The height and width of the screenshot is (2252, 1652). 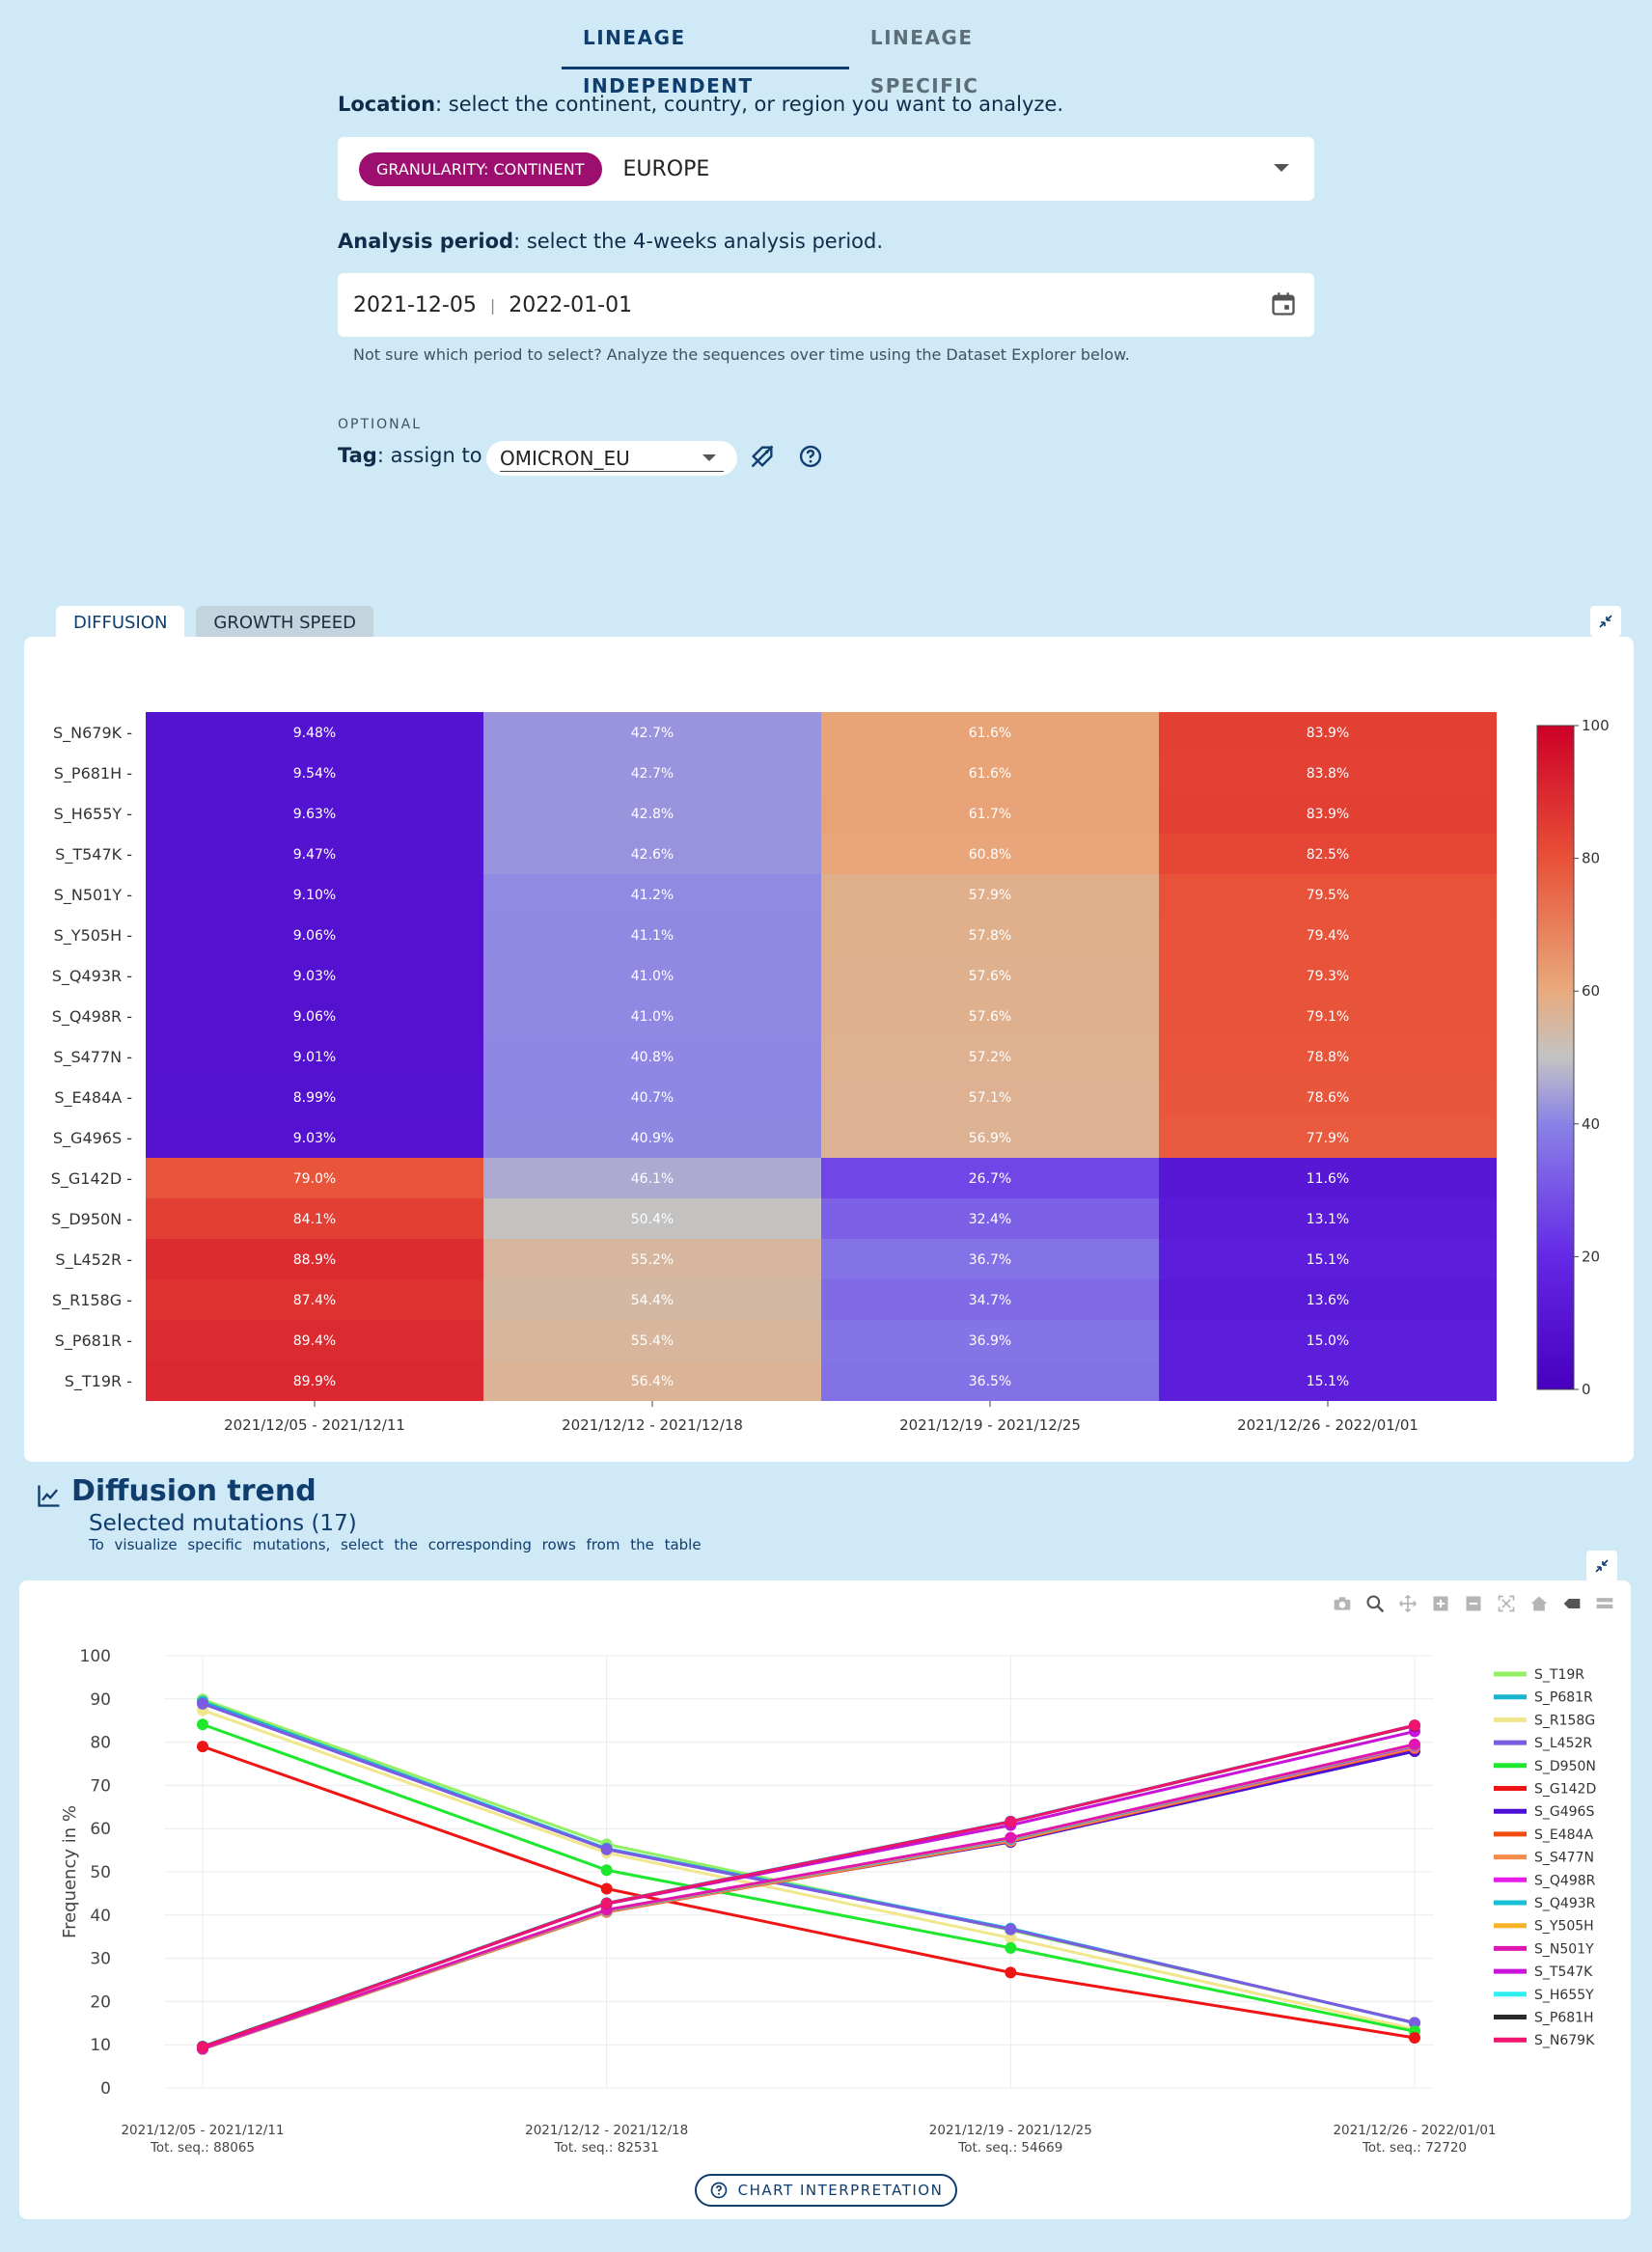 I want to click on tab-lineage-specific: LINEAGE SPECIFIC, so click(x=924, y=61).